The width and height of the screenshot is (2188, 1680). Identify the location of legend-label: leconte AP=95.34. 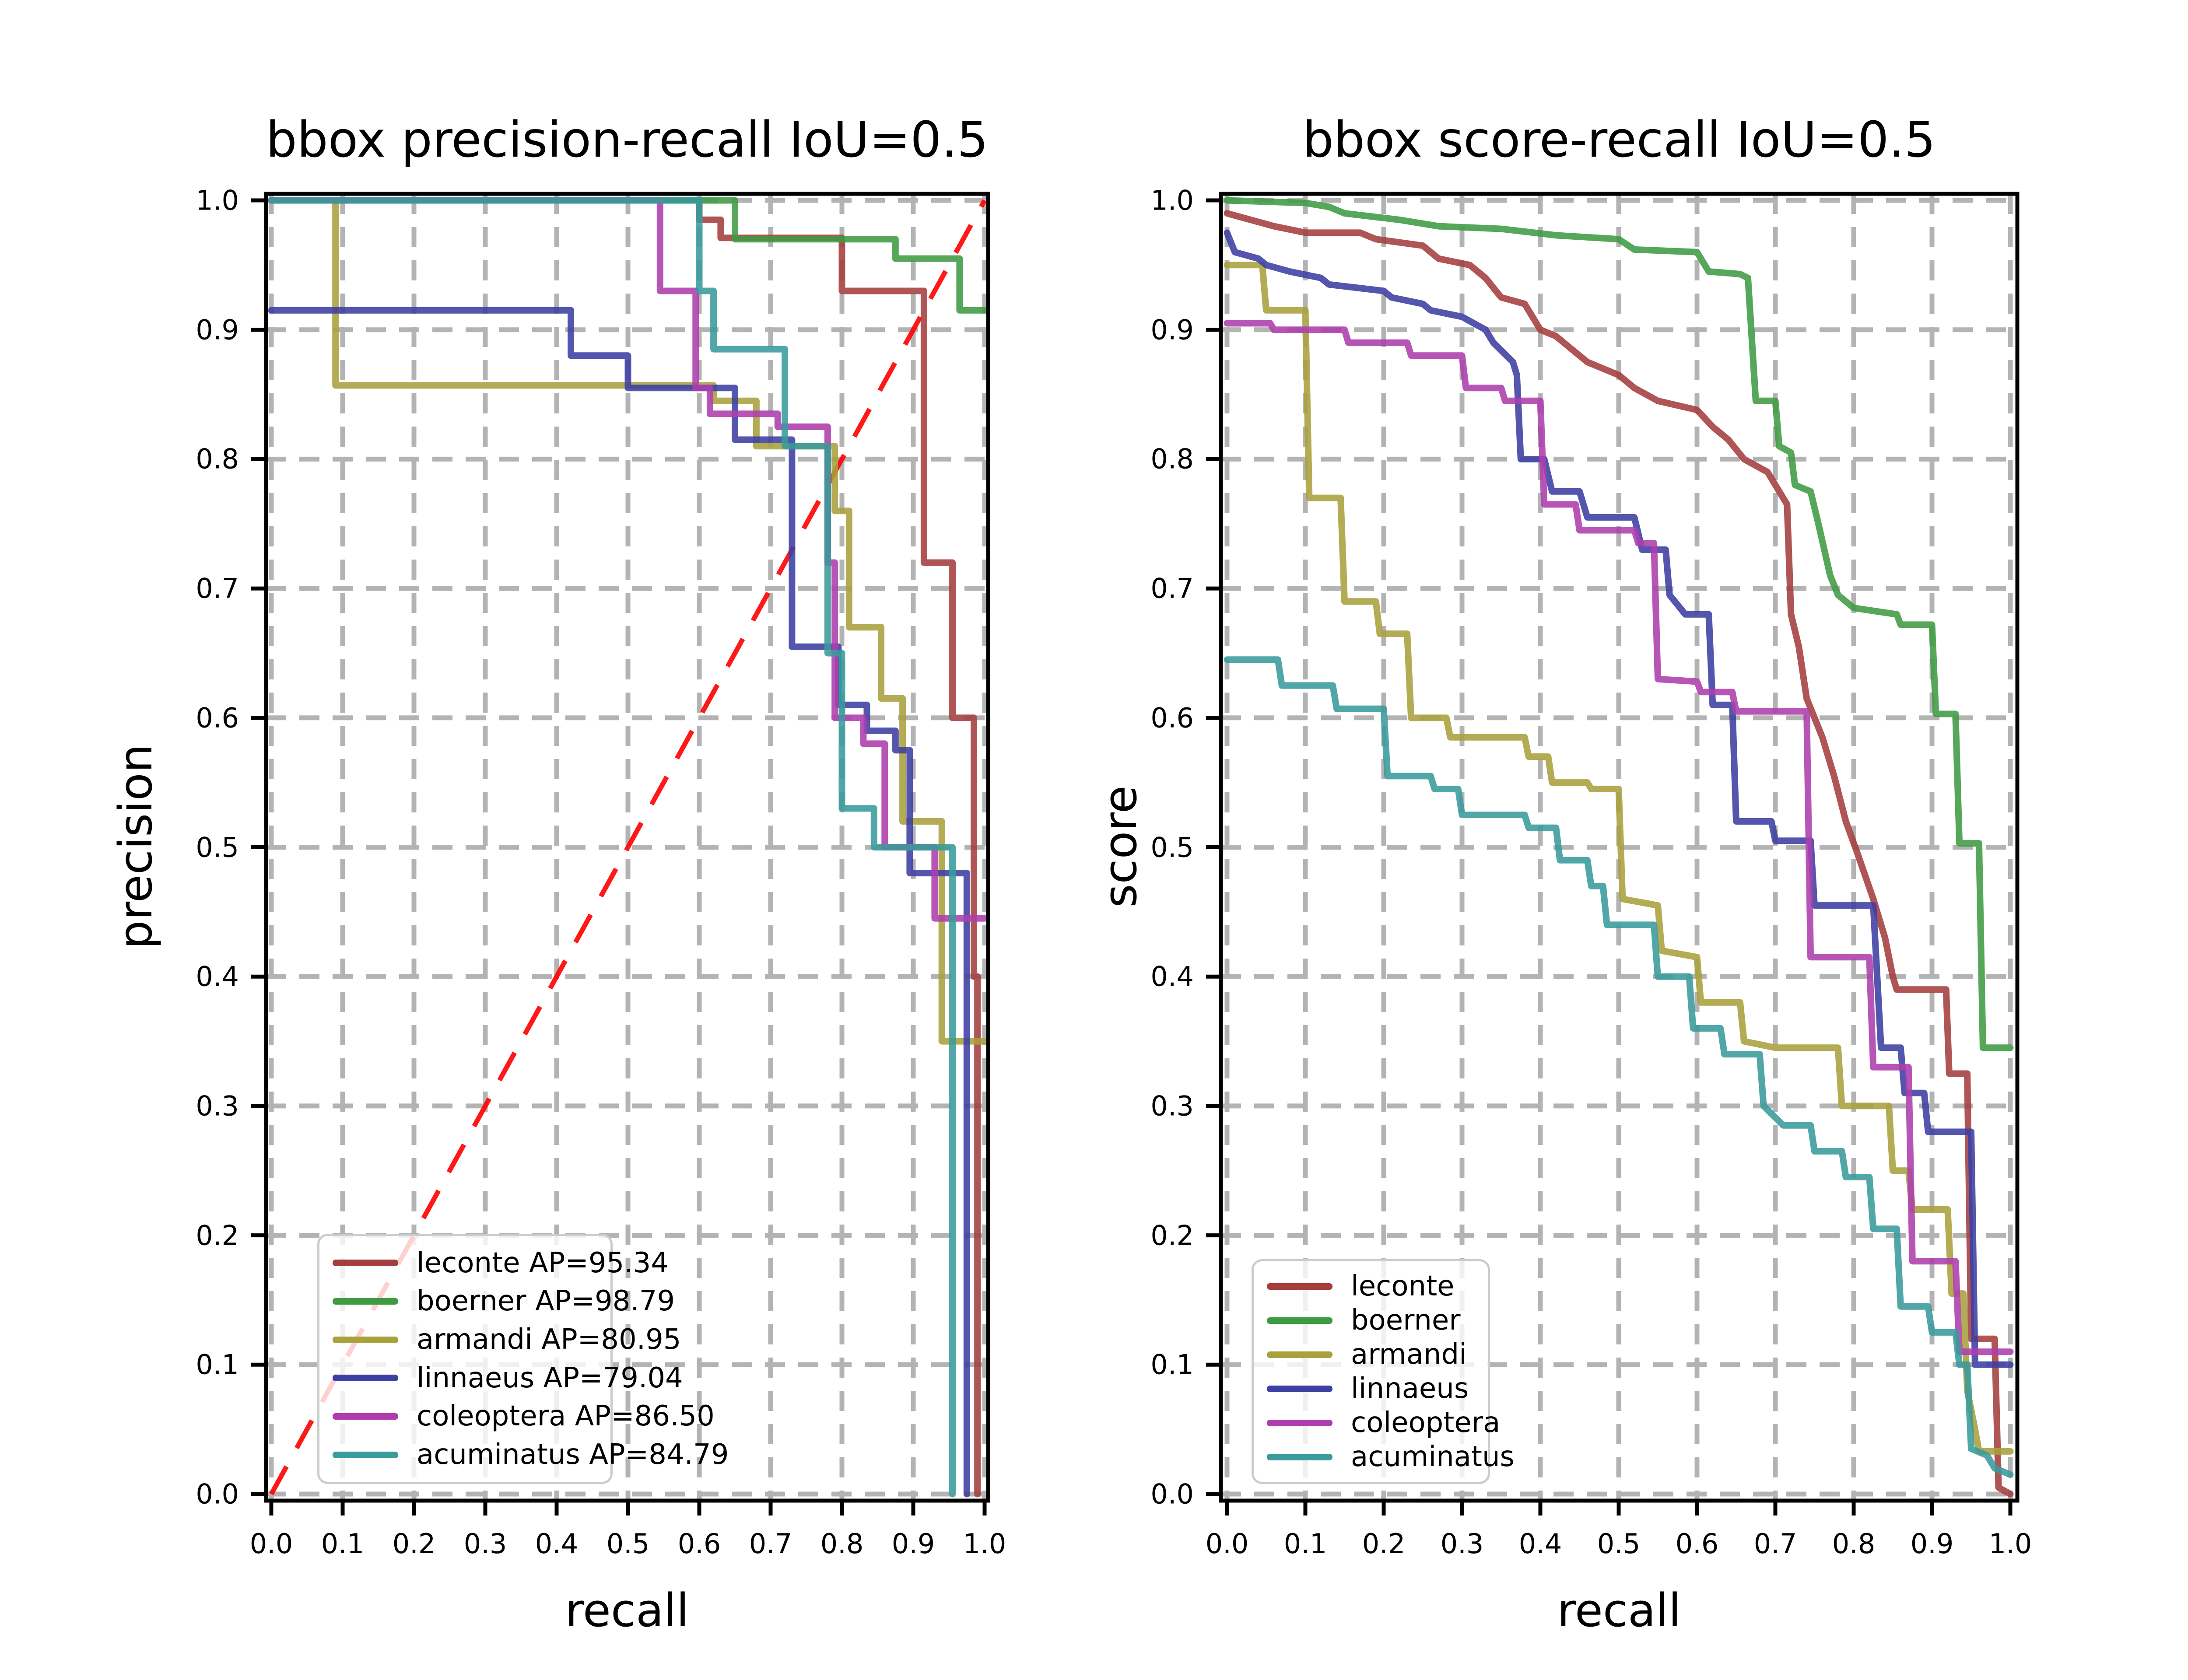
(543, 1262).